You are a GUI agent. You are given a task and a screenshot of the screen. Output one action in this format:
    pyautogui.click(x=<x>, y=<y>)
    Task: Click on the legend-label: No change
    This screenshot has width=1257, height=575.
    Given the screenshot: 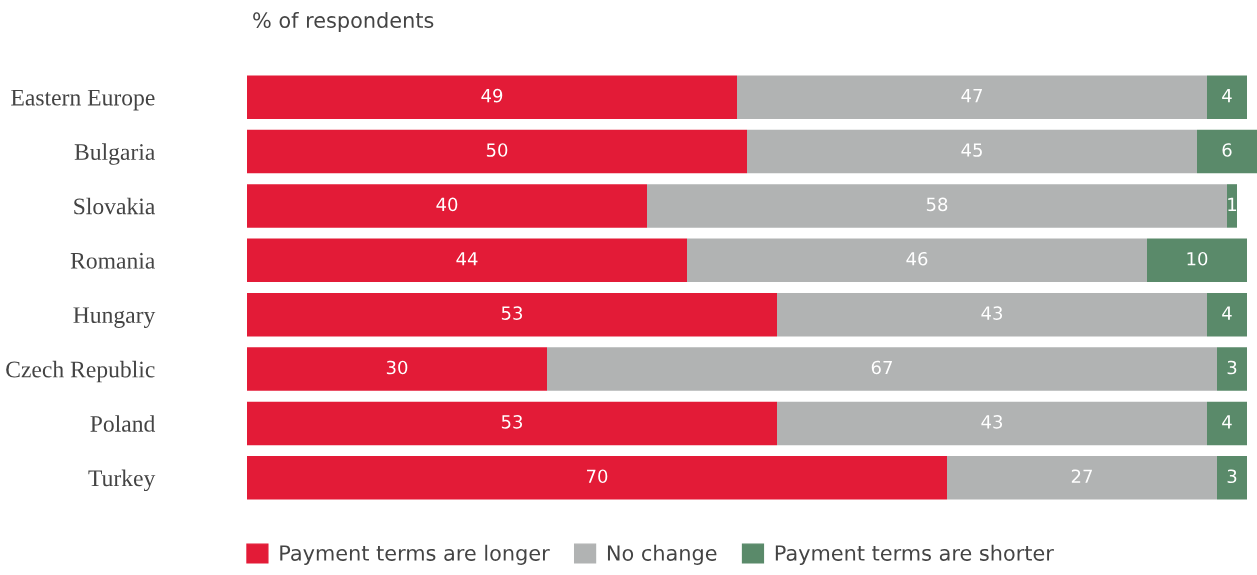 What is the action you would take?
    pyautogui.click(x=662, y=554)
    